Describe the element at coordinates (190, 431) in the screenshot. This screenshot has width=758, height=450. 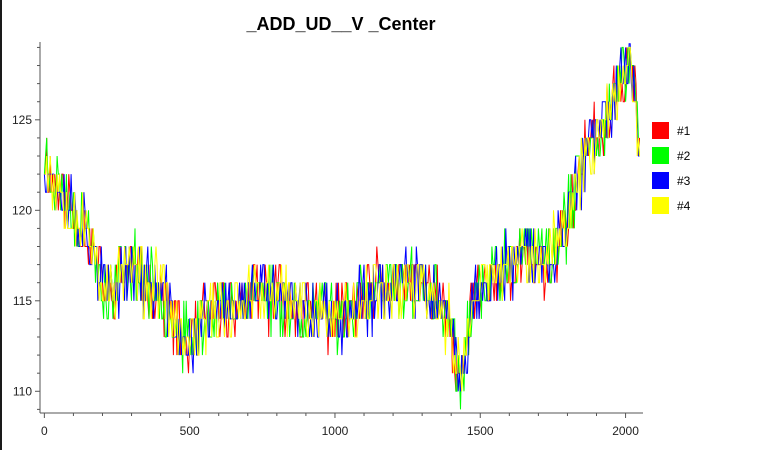
I see `x-tick-label: 500` at that location.